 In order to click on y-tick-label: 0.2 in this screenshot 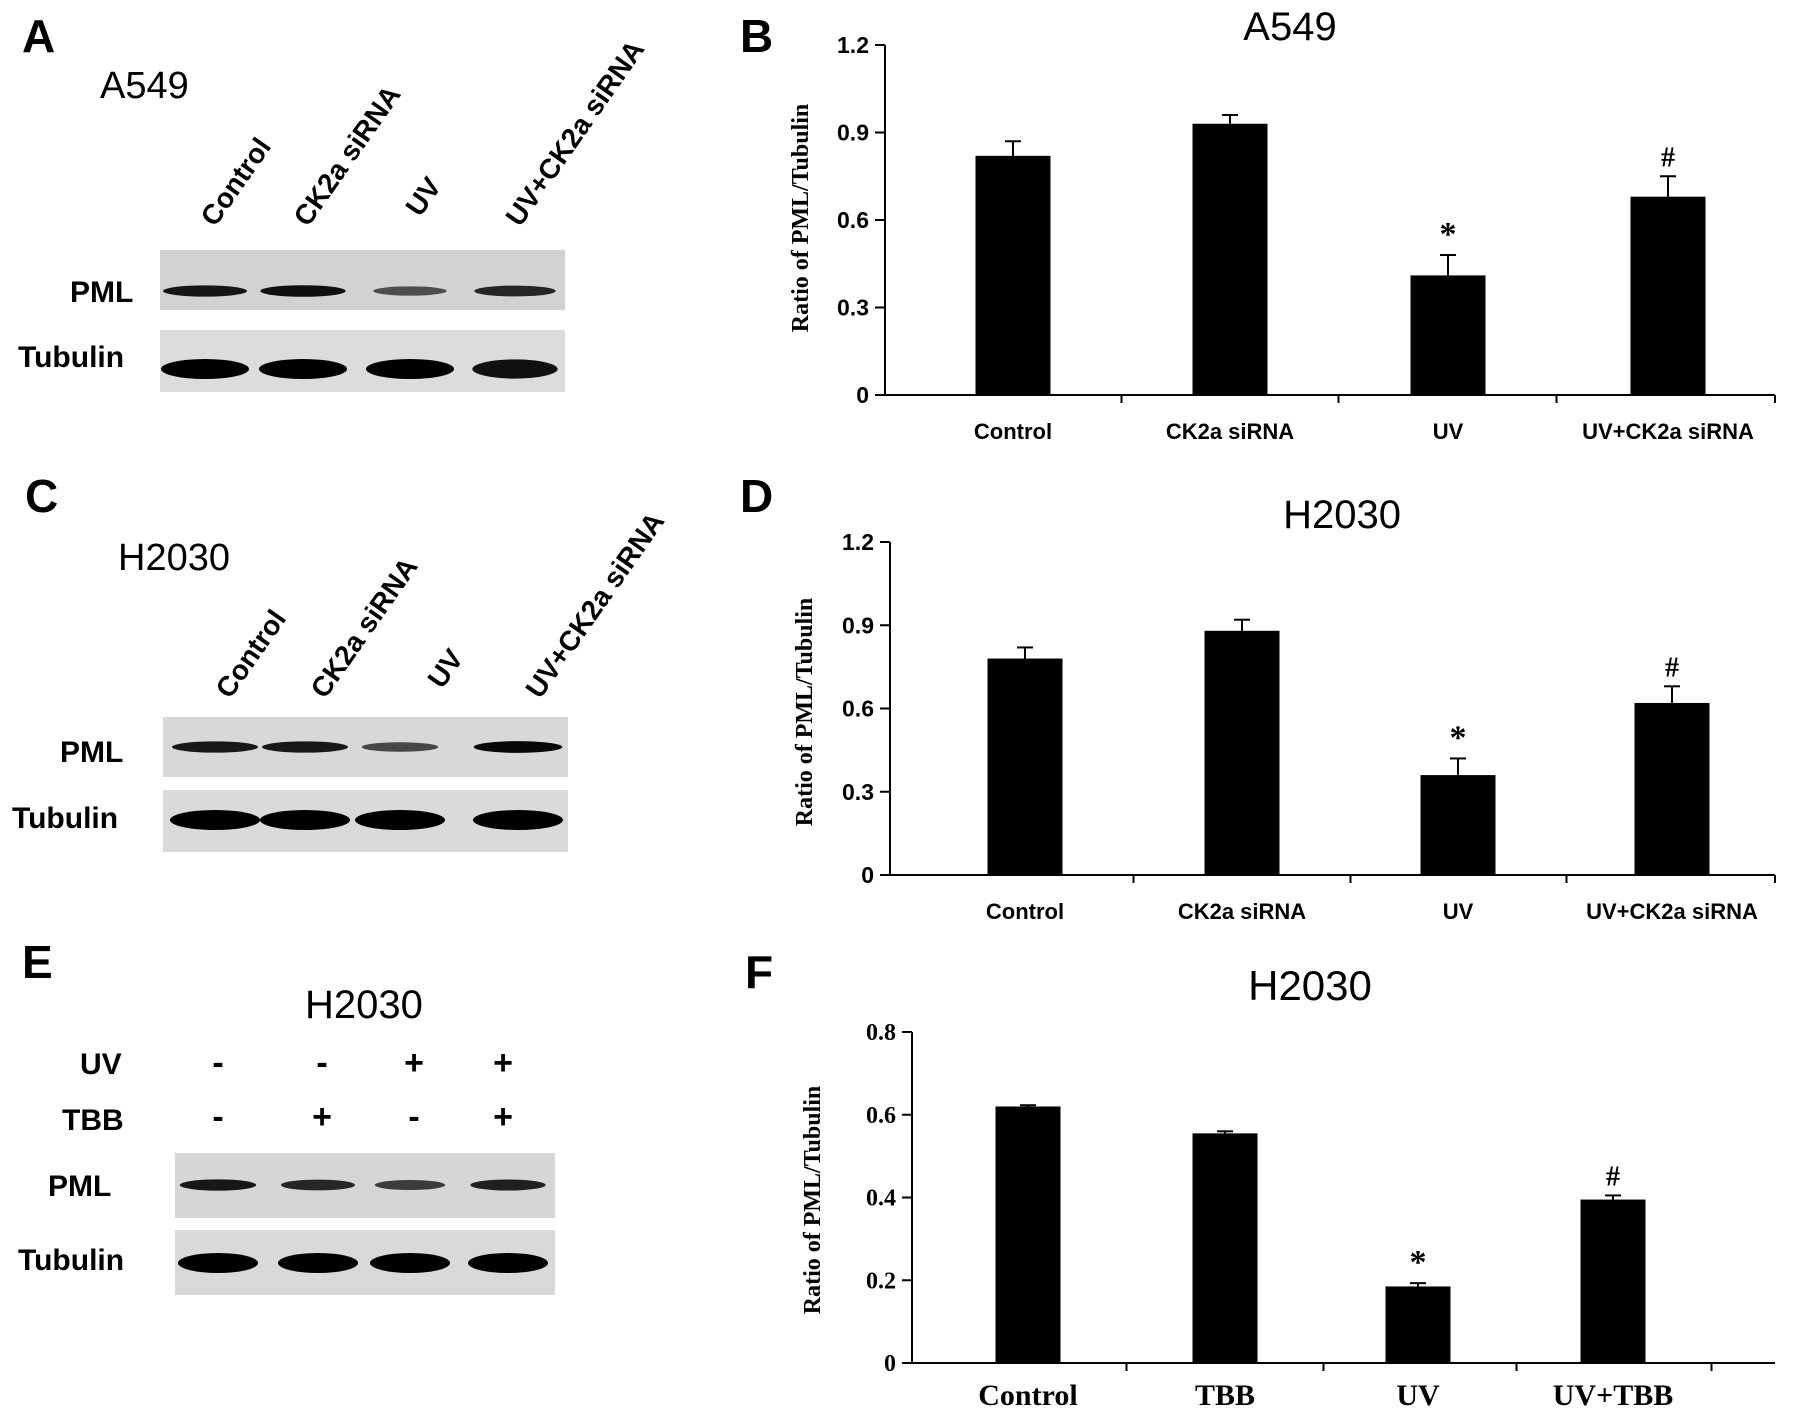, I will do `click(881, 1281)`.